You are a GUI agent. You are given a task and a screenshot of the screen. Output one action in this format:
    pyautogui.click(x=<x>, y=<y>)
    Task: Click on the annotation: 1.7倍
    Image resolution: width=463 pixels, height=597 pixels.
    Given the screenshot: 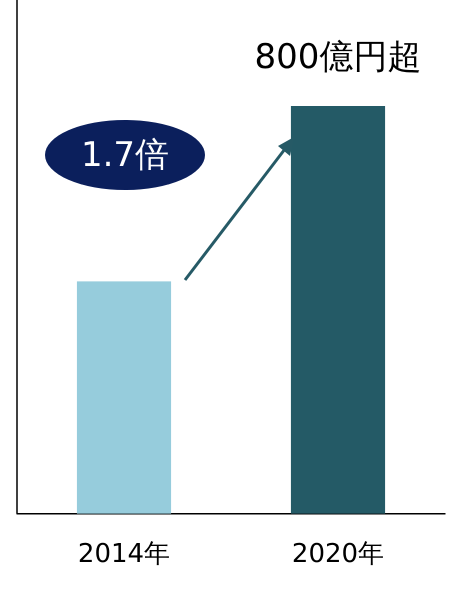 What is the action you would take?
    pyautogui.click(x=125, y=155)
    